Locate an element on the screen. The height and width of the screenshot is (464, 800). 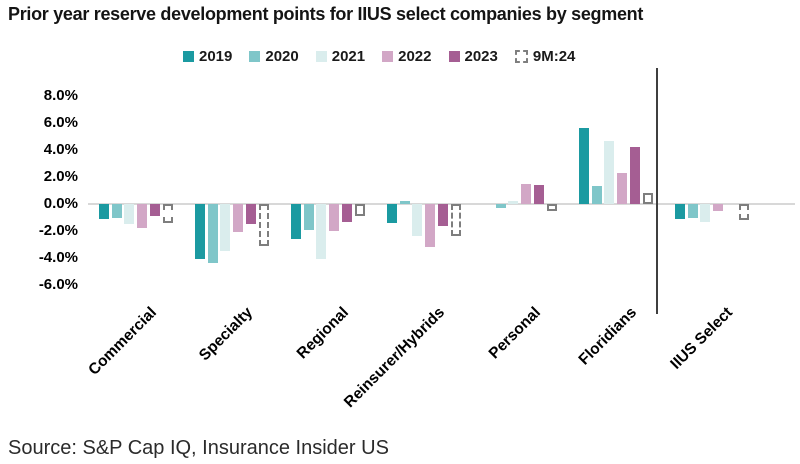
legend-label: 2019 is located at coordinates (216, 56).